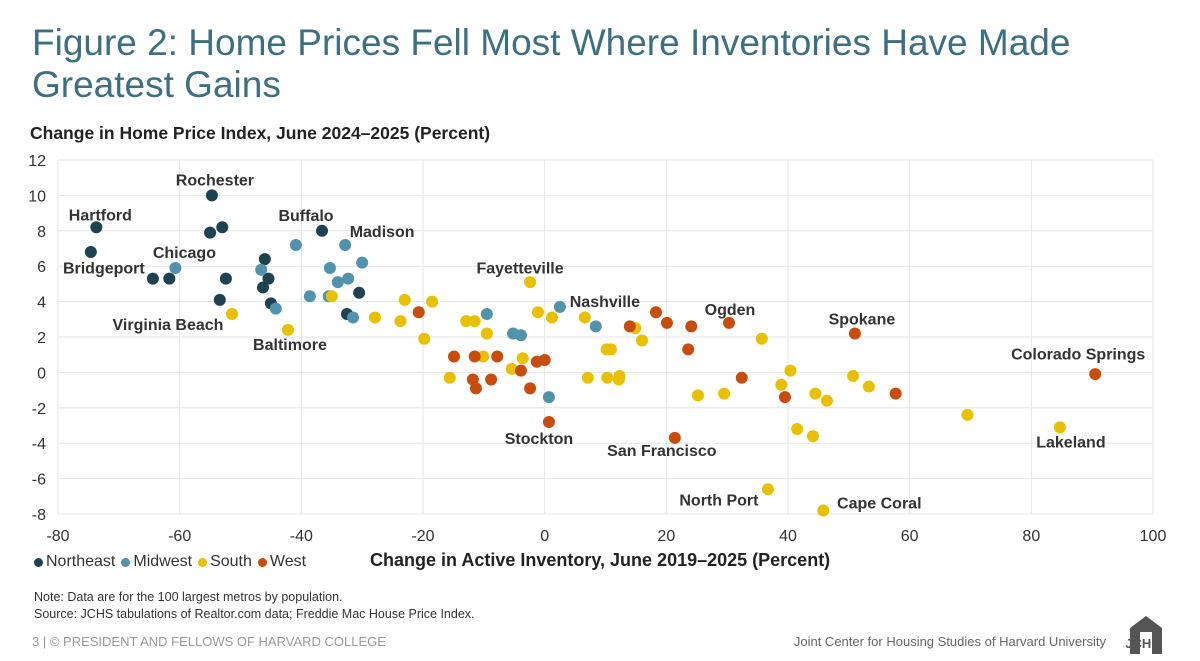 This screenshot has height=661, width=1200. I want to click on legend-item-northeast: Northeast, so click(74, 562).